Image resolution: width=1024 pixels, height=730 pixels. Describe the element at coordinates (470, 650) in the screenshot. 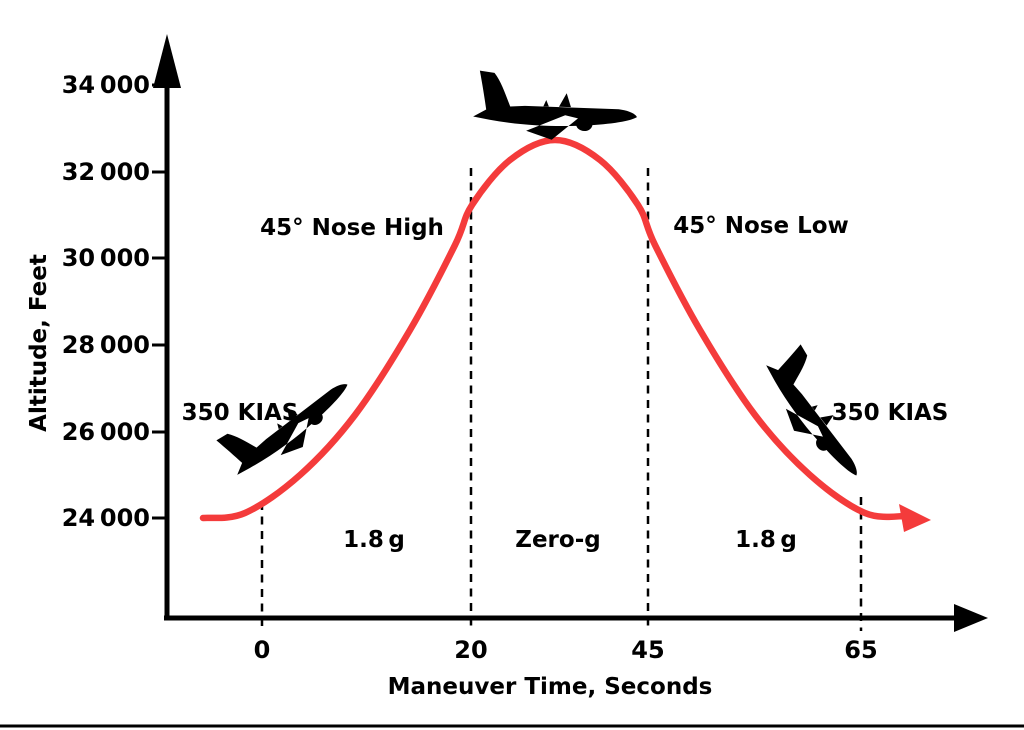

I see `xtick-20-label: 20` at that location.